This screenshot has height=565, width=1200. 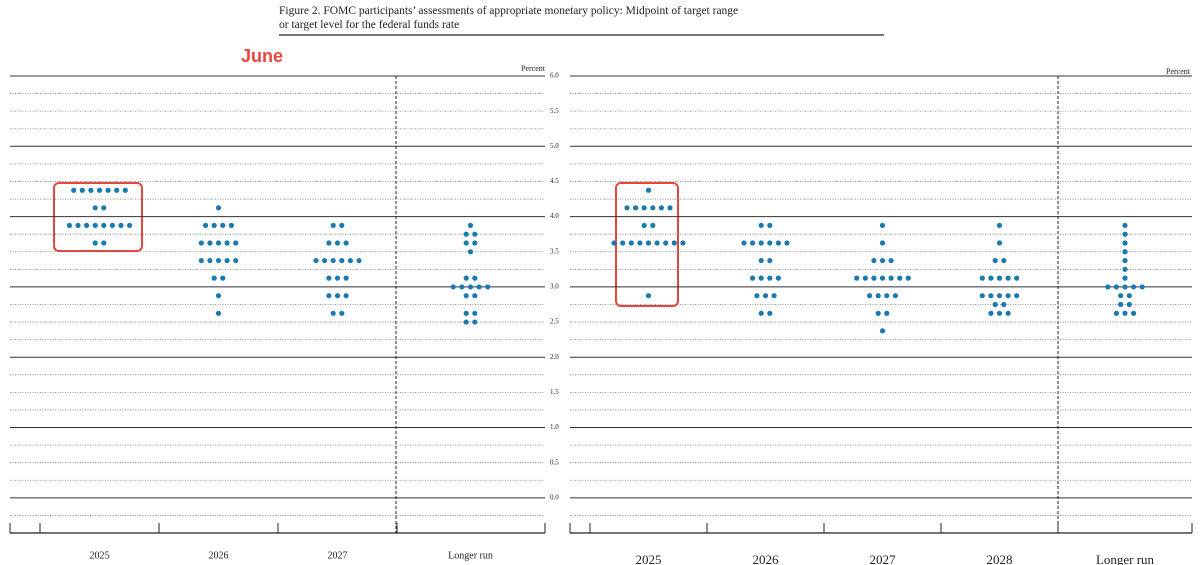 I want to click on y-tick-label: 0.5, so click(x=554, y=462).